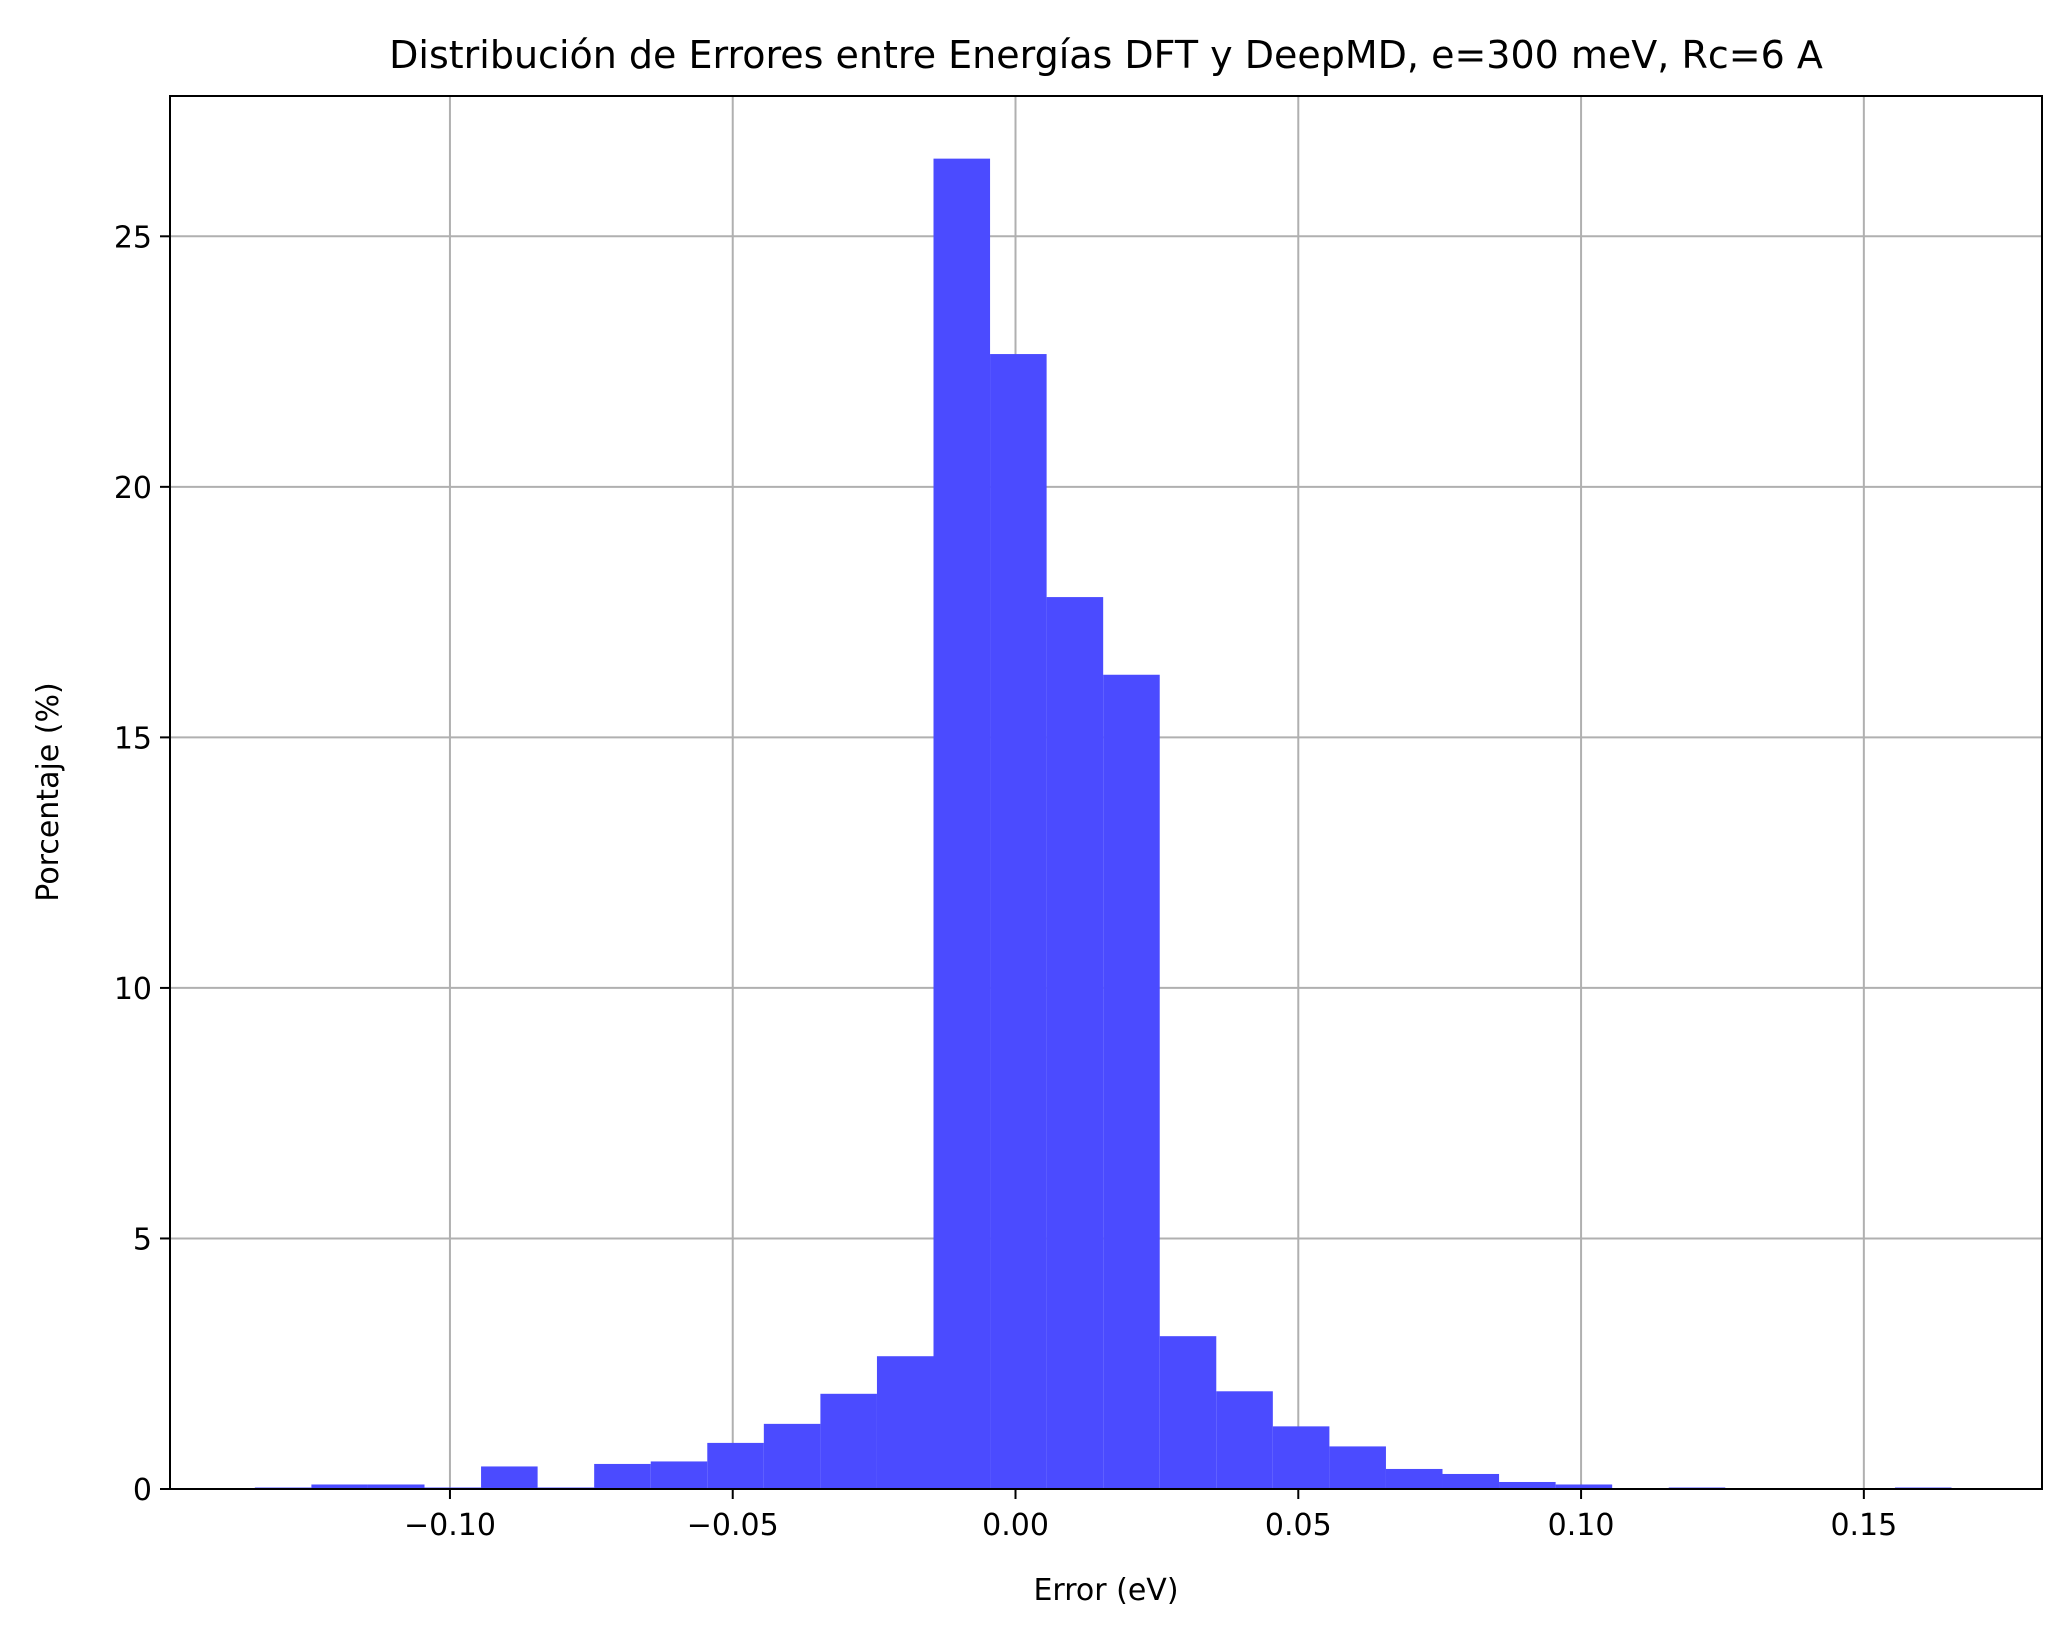  Describe the element at coordinates (450, 1525) in the screenshot. I see `x-tick-label: −0.10` at that location.